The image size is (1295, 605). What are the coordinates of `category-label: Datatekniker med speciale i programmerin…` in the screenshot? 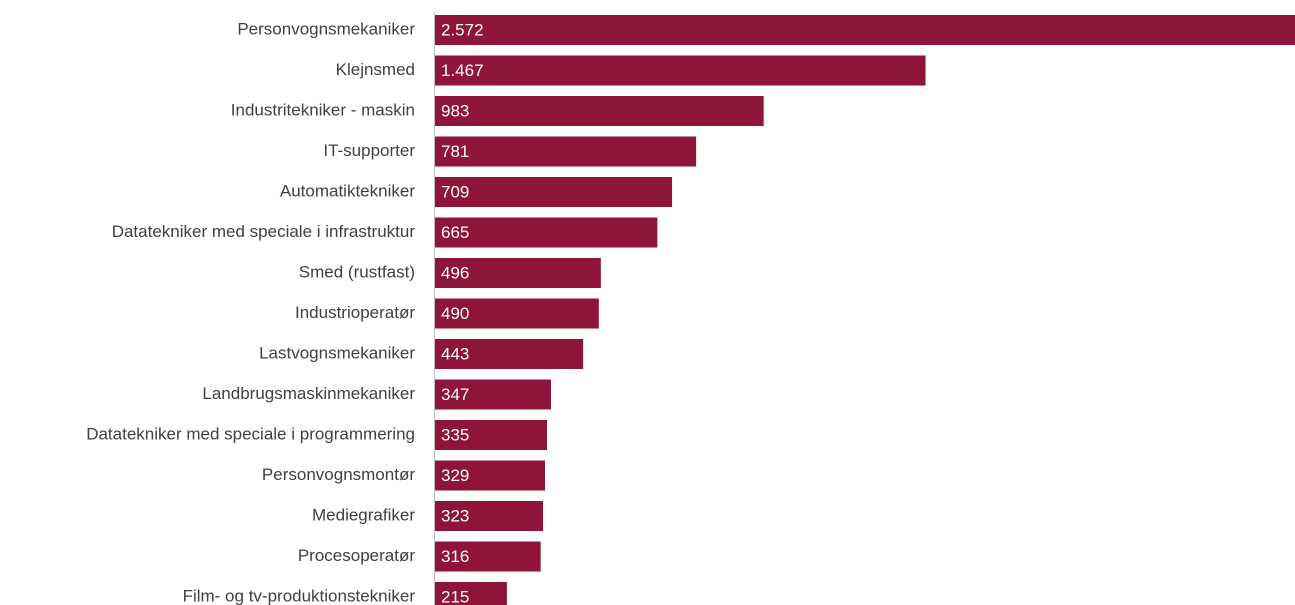 It's located at (250, 433).